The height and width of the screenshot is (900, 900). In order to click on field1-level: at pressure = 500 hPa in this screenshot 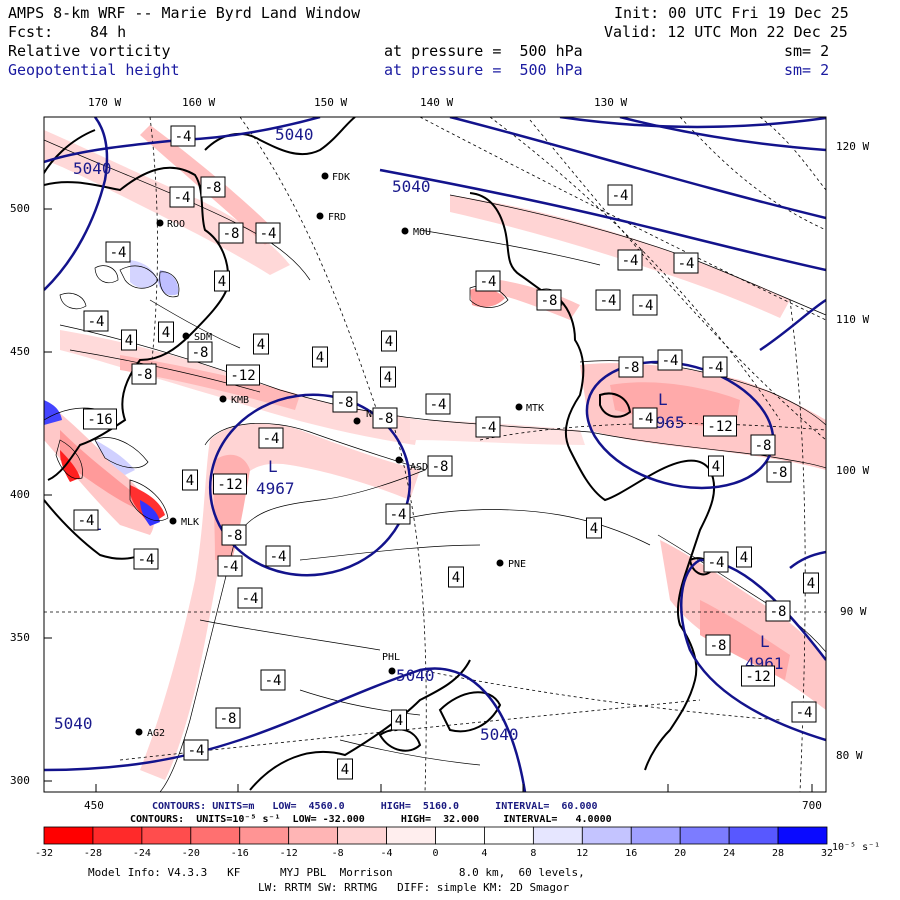, I will do `click(483, 51)`.